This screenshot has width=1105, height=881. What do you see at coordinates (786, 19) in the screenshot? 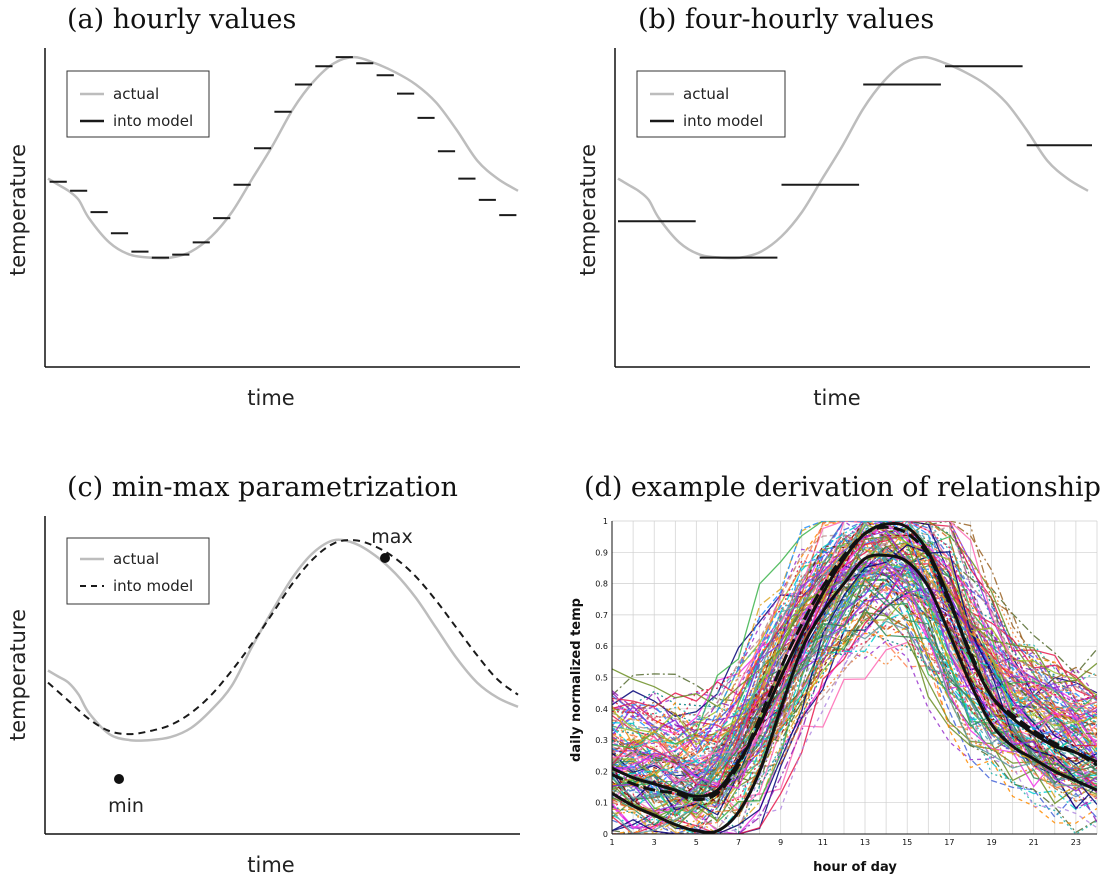
I see `caption-b: (b) four-hourly values` at bounding box center [786, 19].